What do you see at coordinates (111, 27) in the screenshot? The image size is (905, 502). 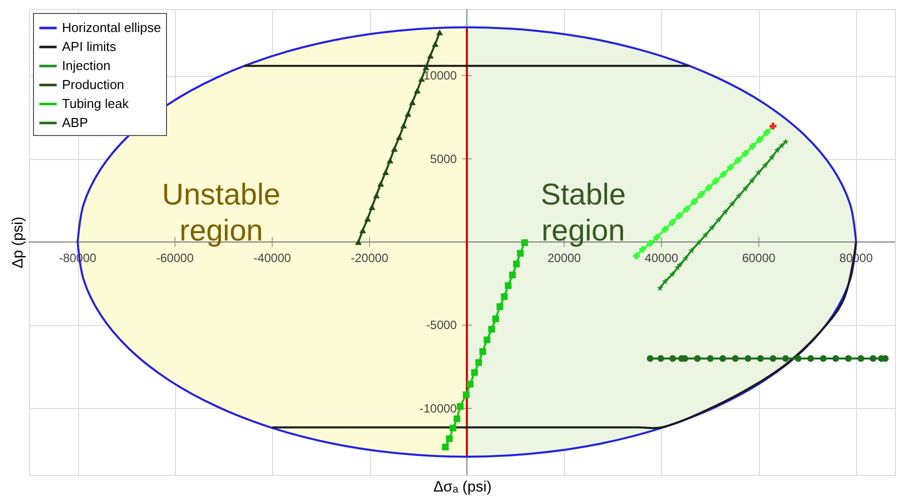 I see `legend-label: Horizontal ellipse` at bounding box center [111, 27].